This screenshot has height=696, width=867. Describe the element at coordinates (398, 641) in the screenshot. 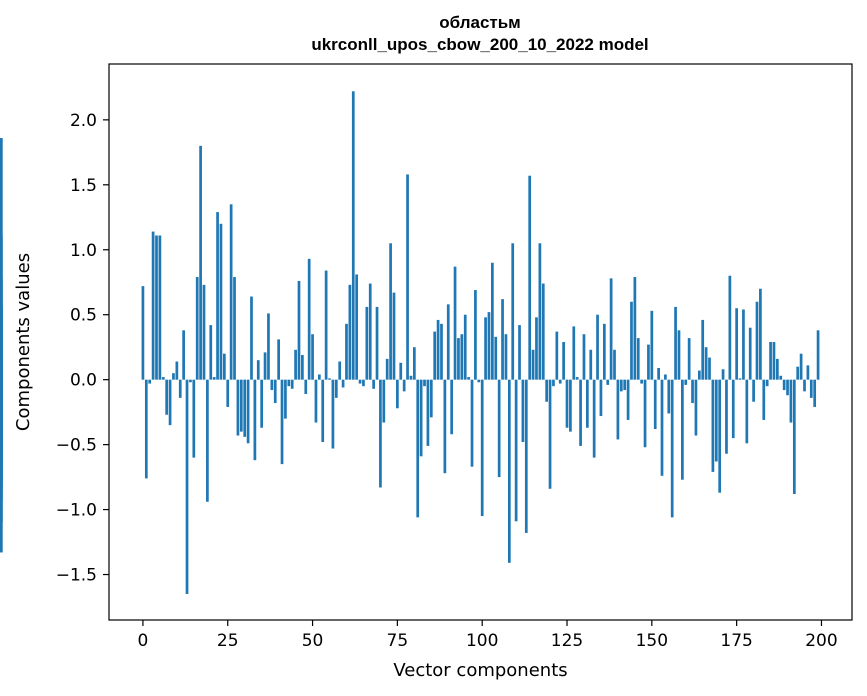

I see `x-tick-label: 75` at that location.